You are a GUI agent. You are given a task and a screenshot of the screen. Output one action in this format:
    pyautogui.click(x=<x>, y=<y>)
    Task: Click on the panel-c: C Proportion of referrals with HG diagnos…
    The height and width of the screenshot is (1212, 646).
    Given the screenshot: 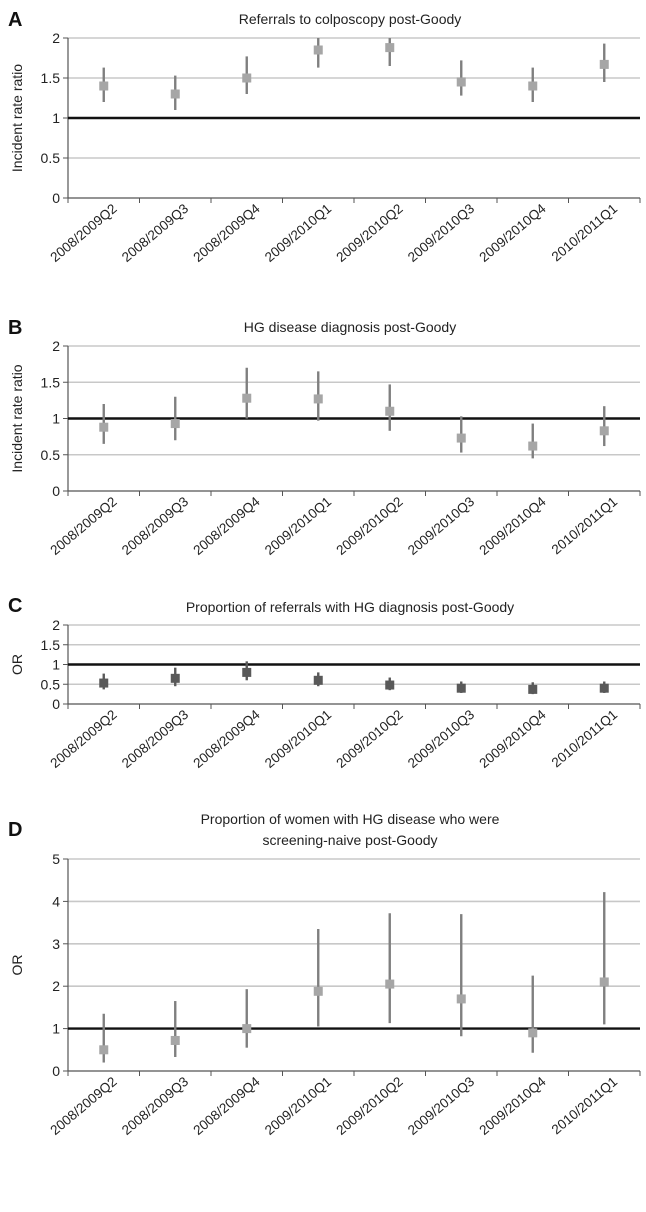 What is the action you would take?
    pyautogui.click(x=324, y=683)
    